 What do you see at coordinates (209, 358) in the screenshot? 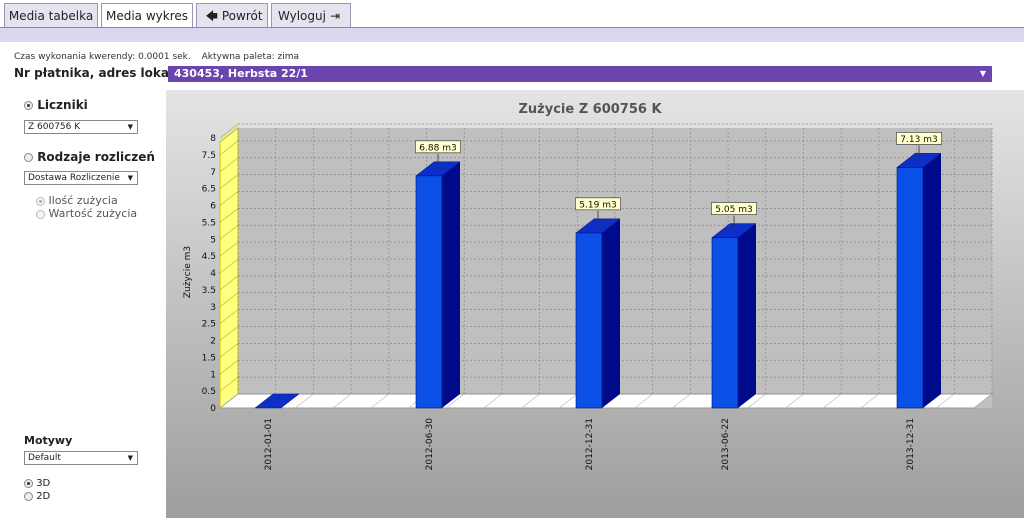
I see `y-tick-label: 1.5` at bounding box center [209, 358].